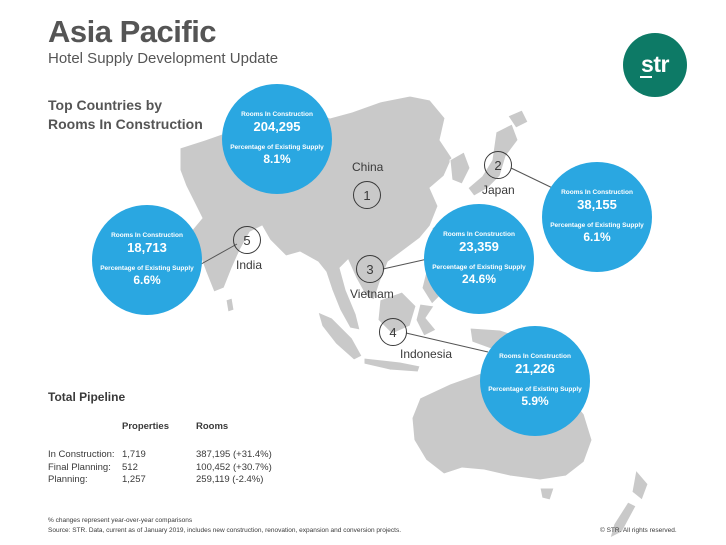 The width and height of the screenshot is (726, 545). What do you see at coordinates (340, 336) in the screenshot?
I see `sumatra-landmass` at bounding box center [340, 336].